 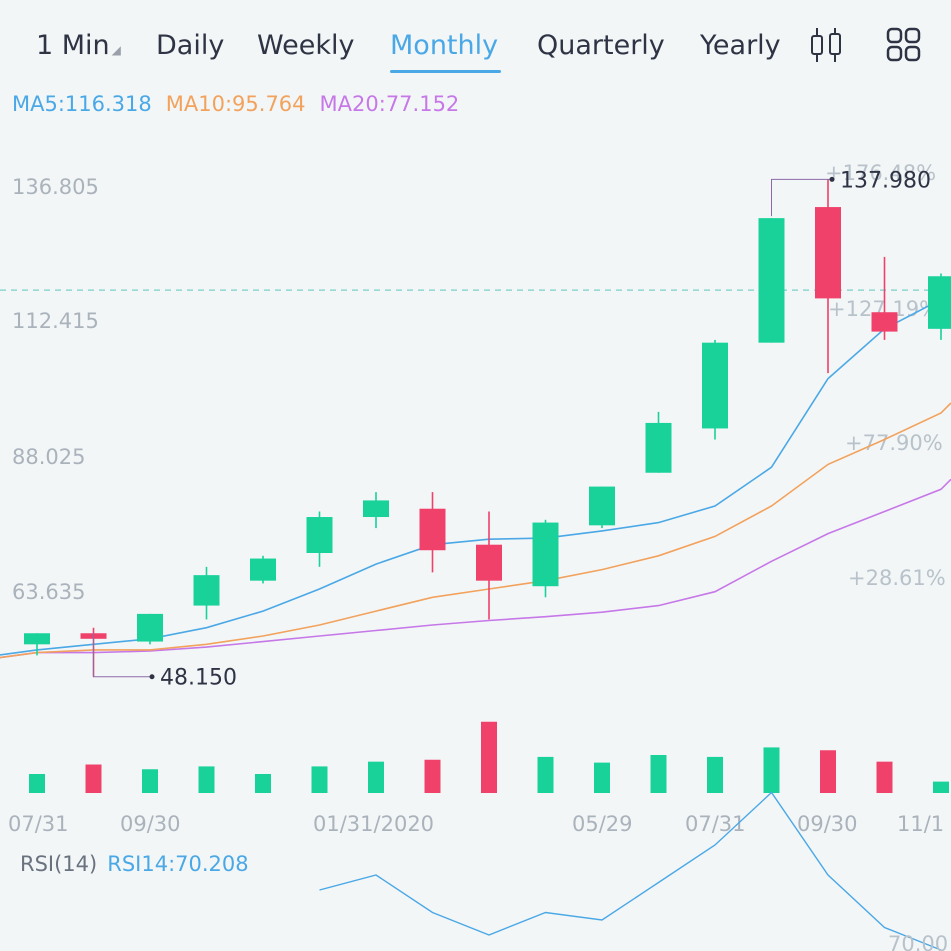 I want to click on max-marker-line, so click(x=801, y=197).